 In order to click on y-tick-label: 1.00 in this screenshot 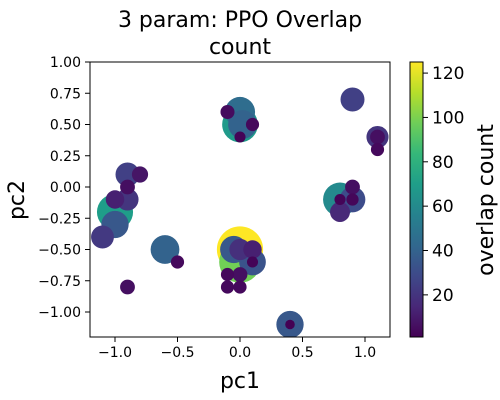, I will do `click(65, 63)`.